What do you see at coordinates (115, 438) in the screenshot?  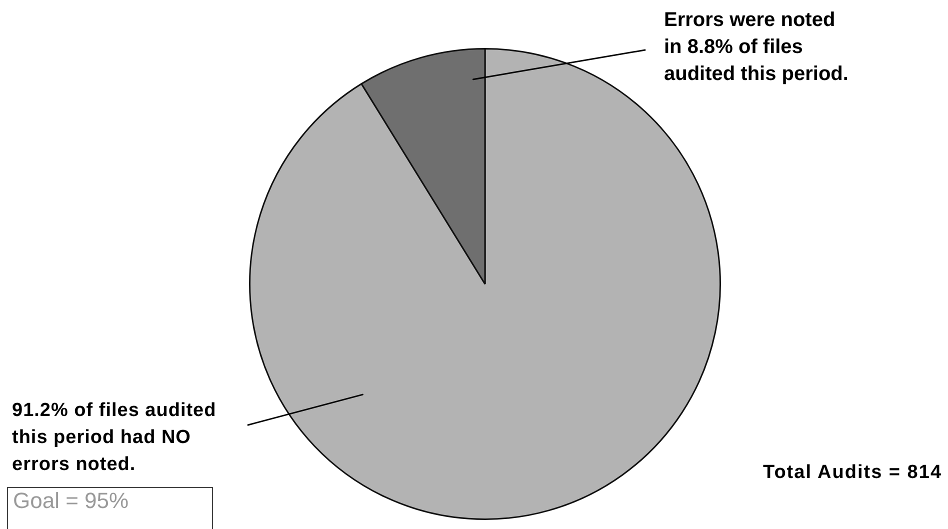 I see `slice-label: 91.2% of files audited this period had NO errors noted.` at bounding box center [115, 438].